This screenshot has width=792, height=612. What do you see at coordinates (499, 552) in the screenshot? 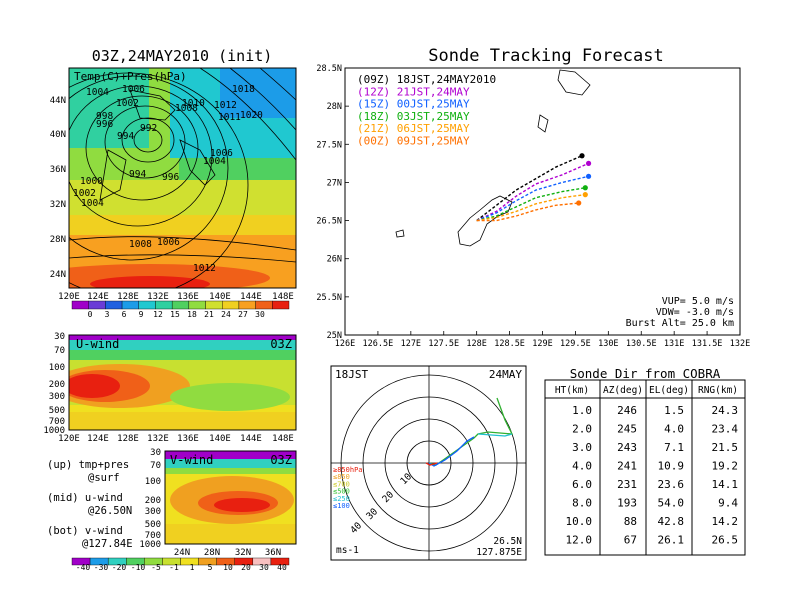
I see `polar-lon: 127.875E` at bounding box center [499, 552].